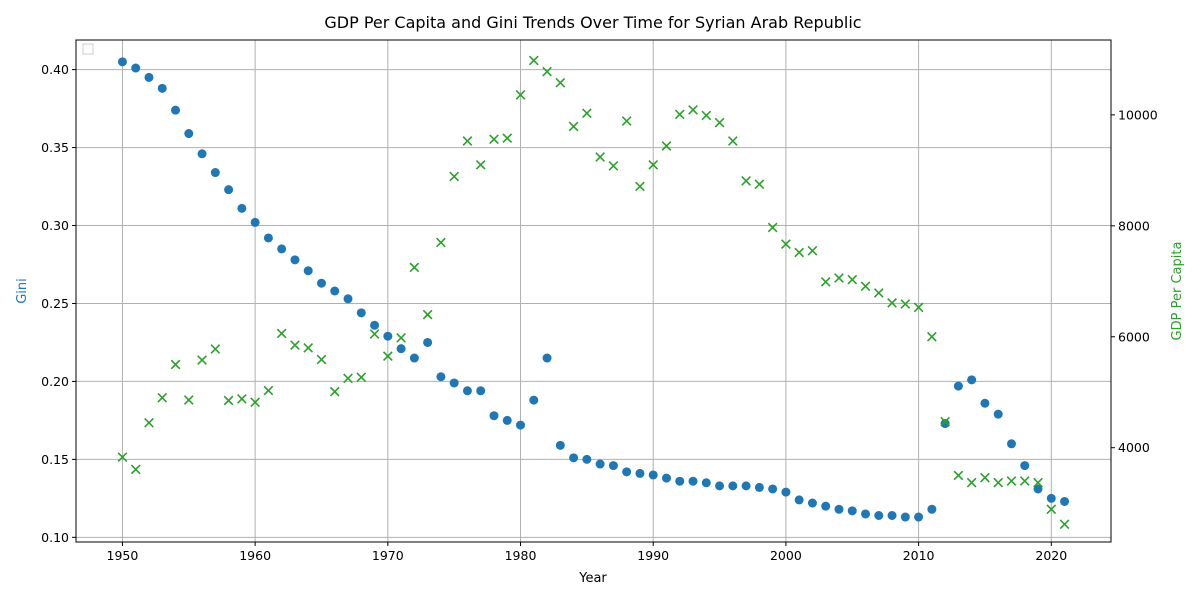  I want to click on y-left-tick-label: 0.35, so click(55, 147).